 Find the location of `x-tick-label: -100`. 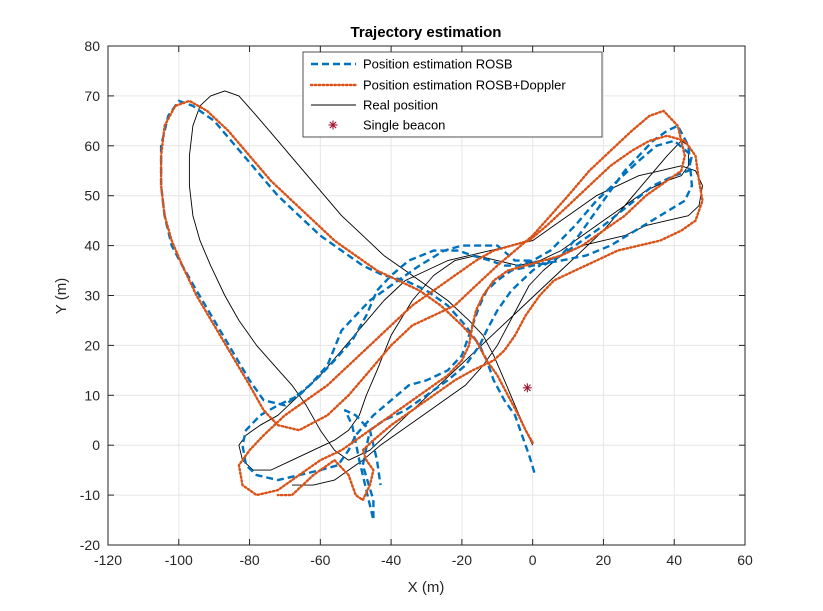

x-tick-label: -100 is located at coordinates (179, 560).